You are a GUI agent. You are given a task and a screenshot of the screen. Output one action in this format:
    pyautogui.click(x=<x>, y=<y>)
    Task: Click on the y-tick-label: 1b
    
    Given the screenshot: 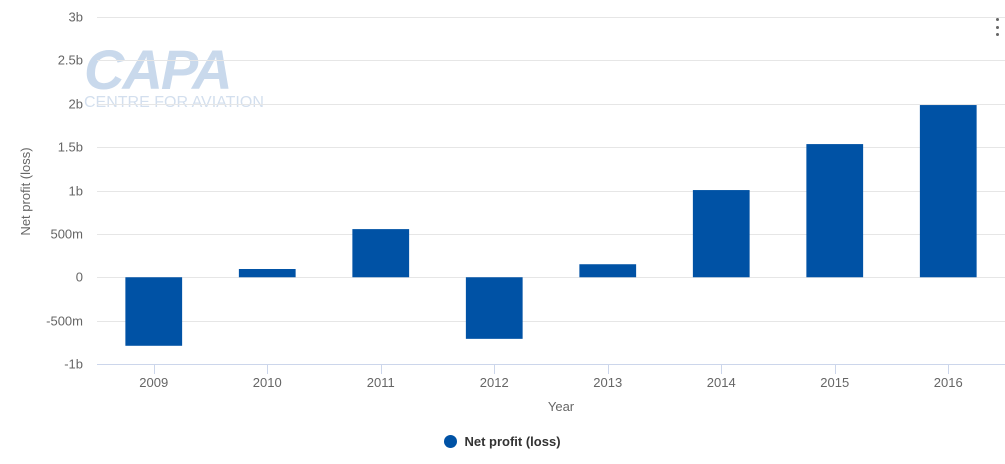 What is the action you would take?
    pyautogui.click(x=76, y=191)
    